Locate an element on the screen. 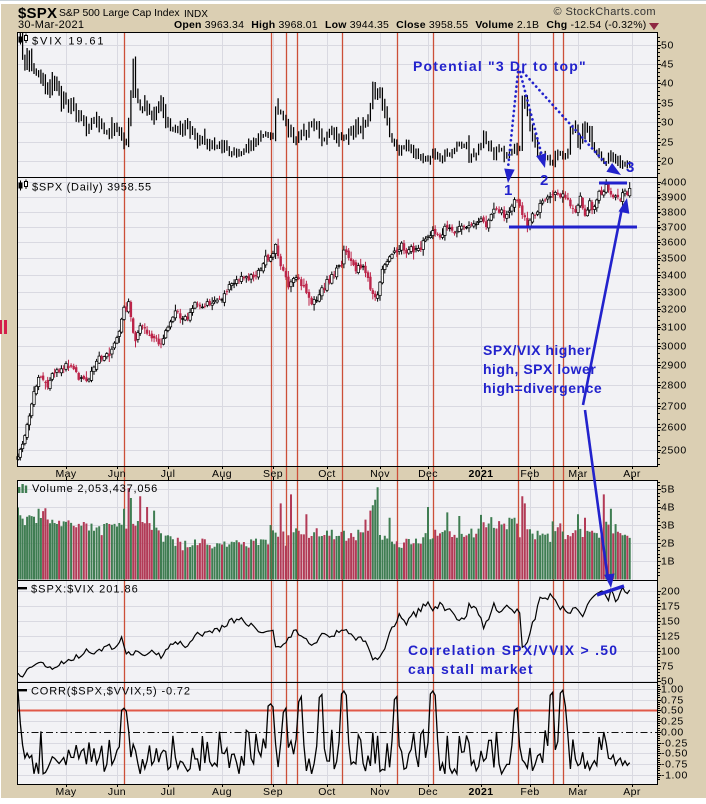 The width and height of the screenshot is (706, 804). svg-text: 3200 is located at coordinates (674, 310).